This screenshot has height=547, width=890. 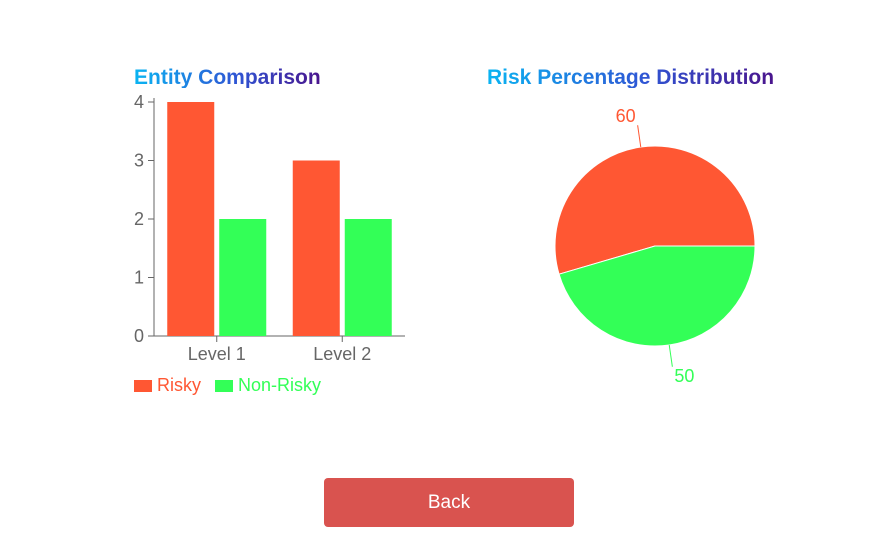 I want to click on x-tick-label: Level 1, so click(x=217, y=354).